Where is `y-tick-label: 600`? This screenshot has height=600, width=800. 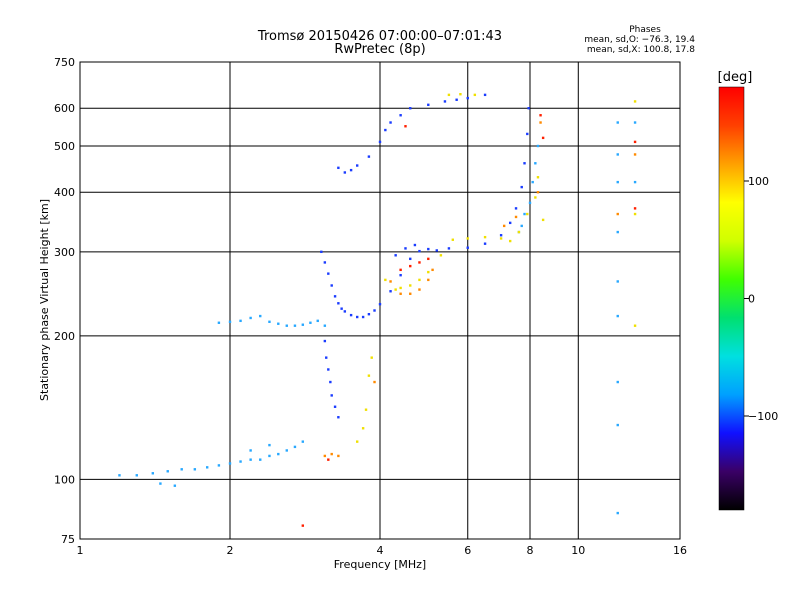
y-tick-label: 600 is located at coordinates (64, 108).